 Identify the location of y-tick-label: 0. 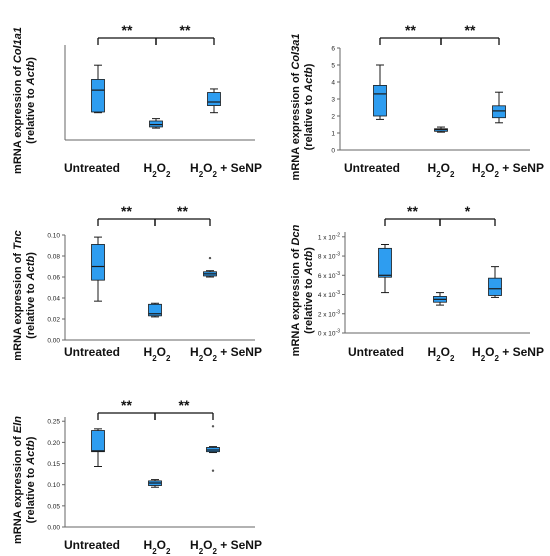
(333, 151).